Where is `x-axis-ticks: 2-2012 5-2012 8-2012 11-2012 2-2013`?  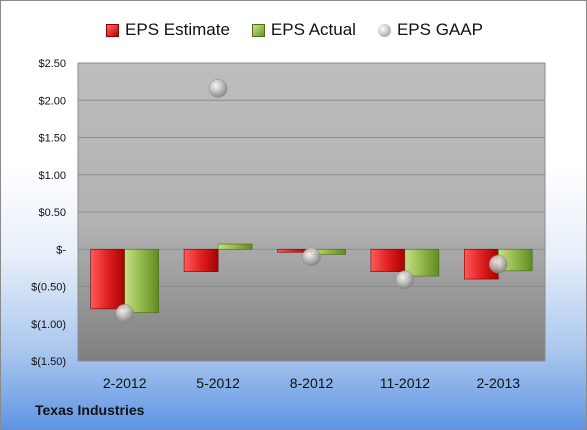 x-axis-ticks: 2-2012 5-2012 8-2012 11-2012 2-2013 is located at coordinates (311, 383).